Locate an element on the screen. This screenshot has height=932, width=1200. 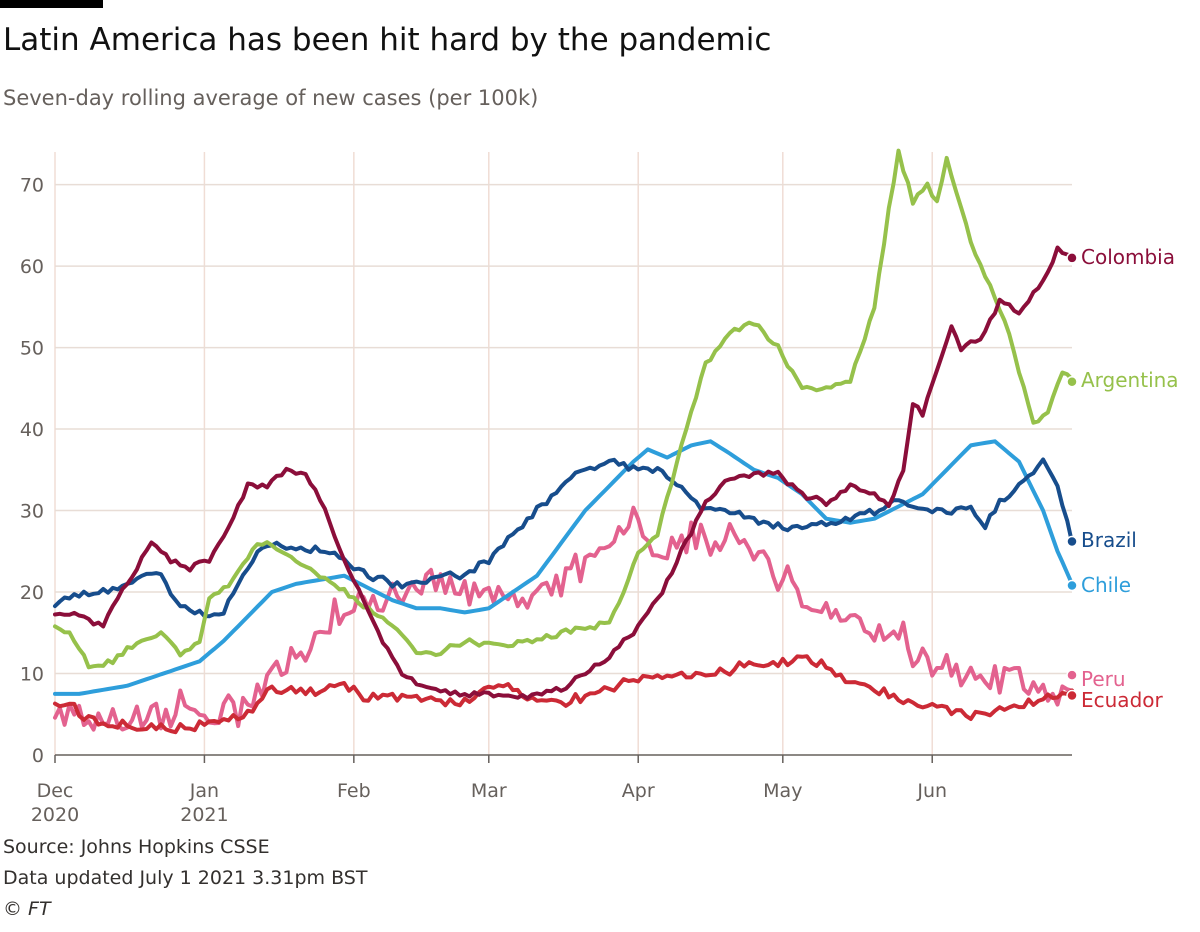
x-tick-label: Apr is located at coordinates (638, 791).